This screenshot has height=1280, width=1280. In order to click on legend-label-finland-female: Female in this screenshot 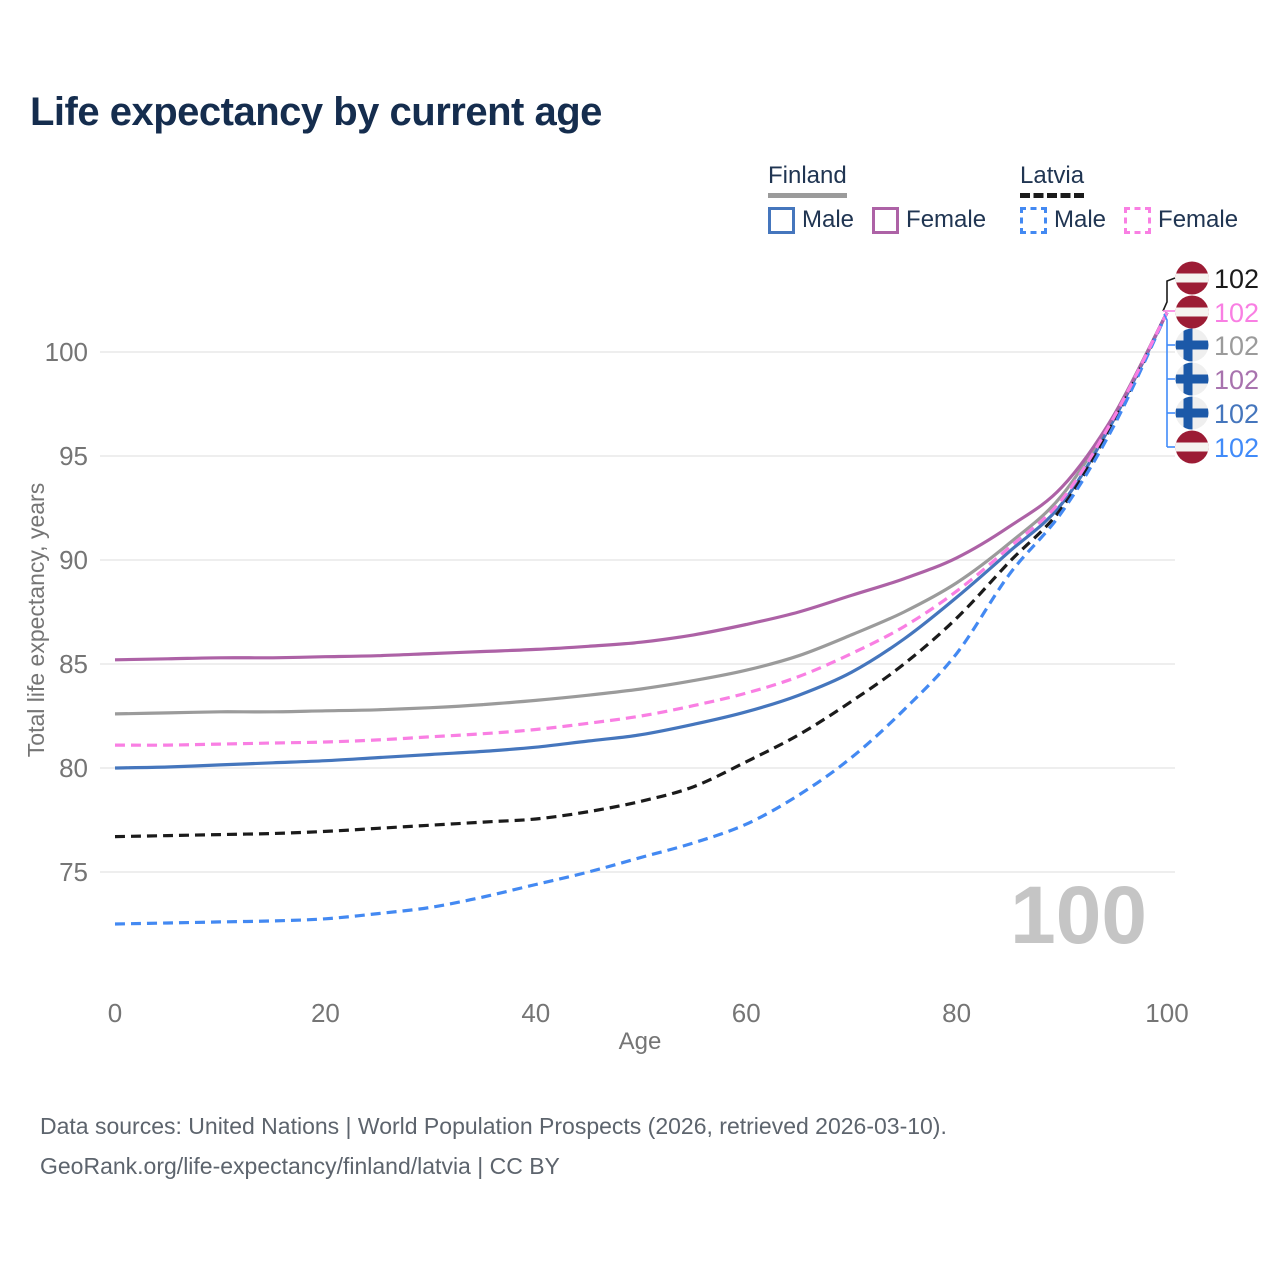, I will do `click(946, 219)`.